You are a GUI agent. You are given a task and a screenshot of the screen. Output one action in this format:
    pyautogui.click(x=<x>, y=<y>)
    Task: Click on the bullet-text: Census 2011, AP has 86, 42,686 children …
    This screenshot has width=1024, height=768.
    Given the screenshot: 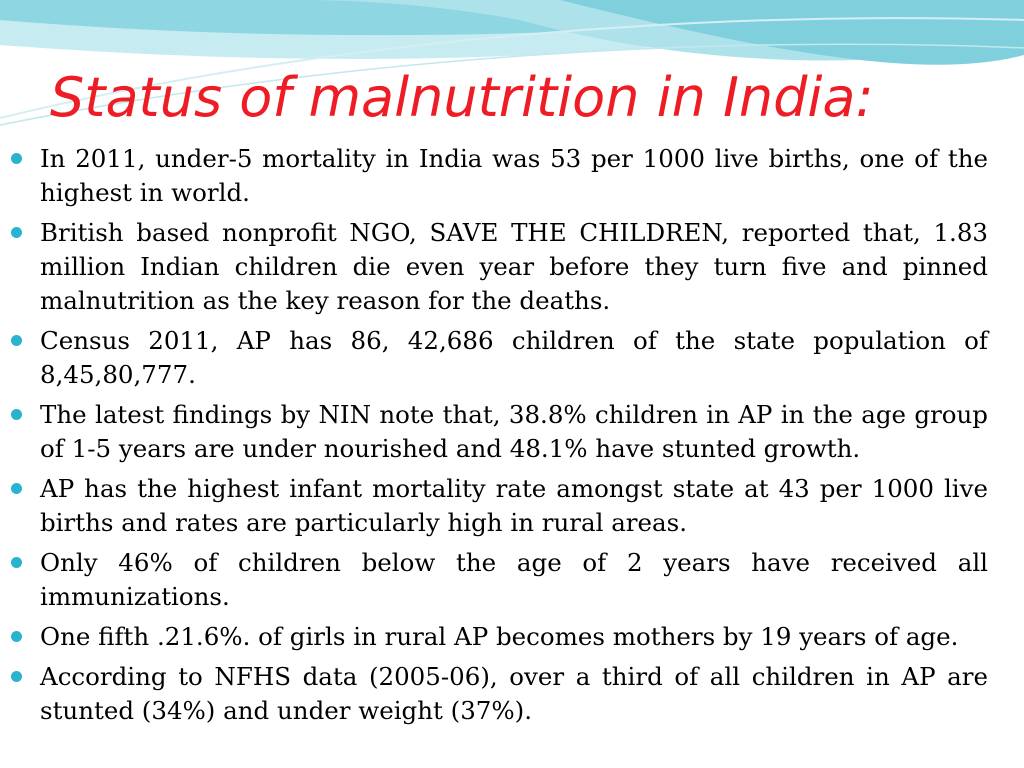 What is the action you would take?
    pyautogui.click(x=514, y=357)
    